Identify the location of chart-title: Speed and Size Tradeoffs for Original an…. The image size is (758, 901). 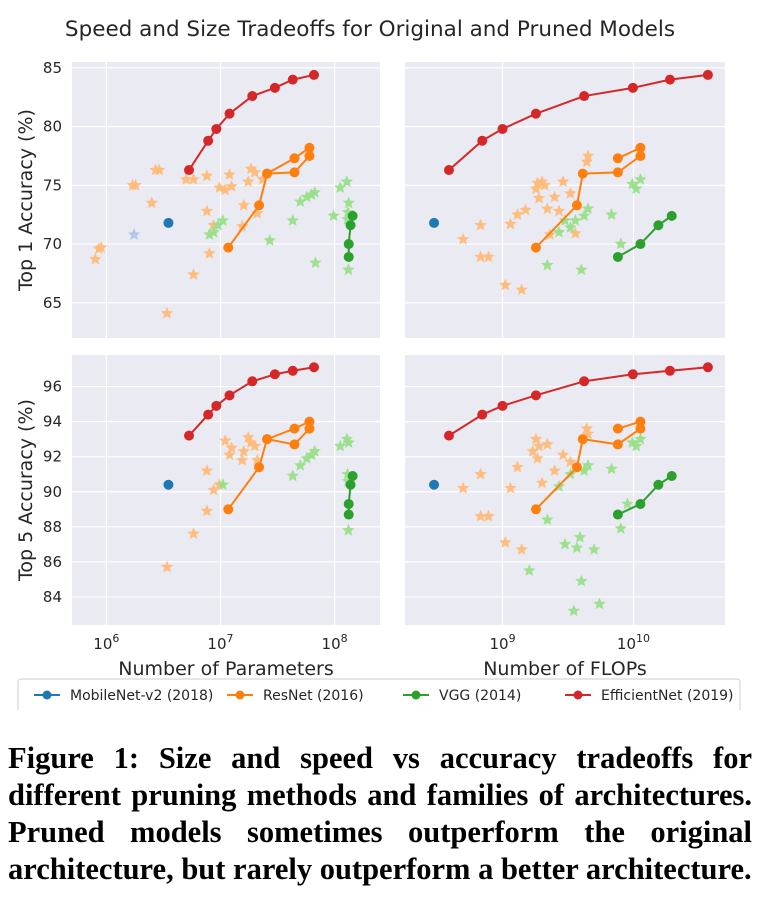
(370, 29).